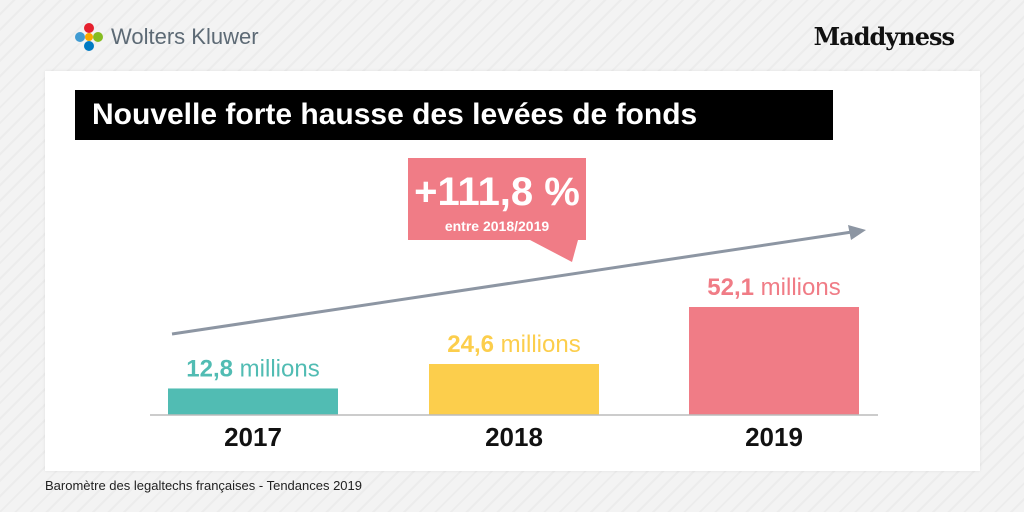 This screenshot has height=512, width=1024. I want to click on bar-2017, so click(253, 401).